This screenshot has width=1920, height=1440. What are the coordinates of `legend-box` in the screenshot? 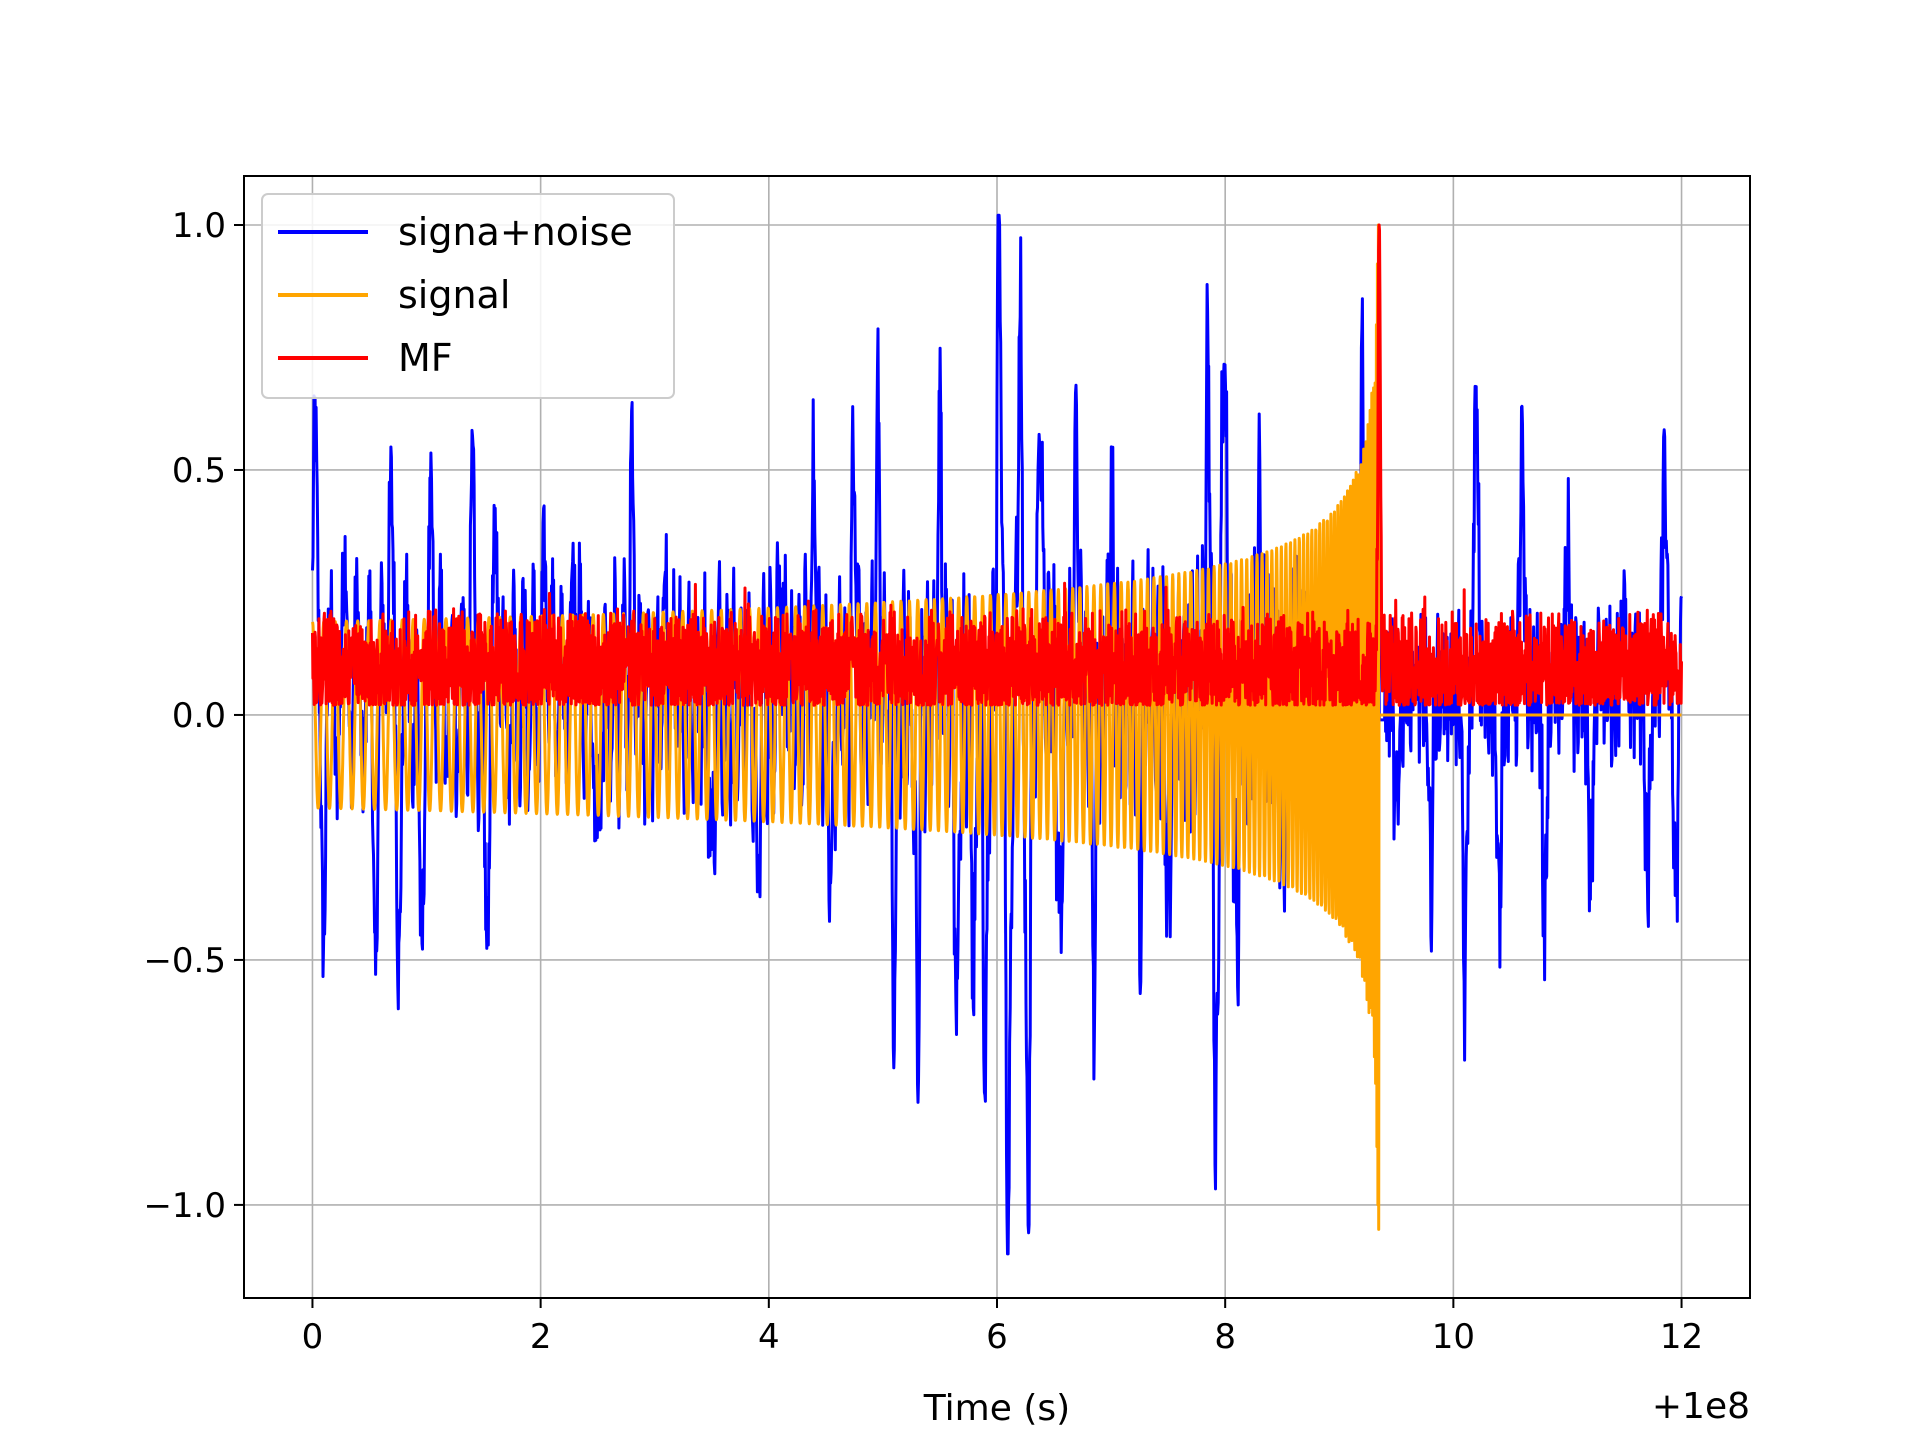 It's located at (468, 296).